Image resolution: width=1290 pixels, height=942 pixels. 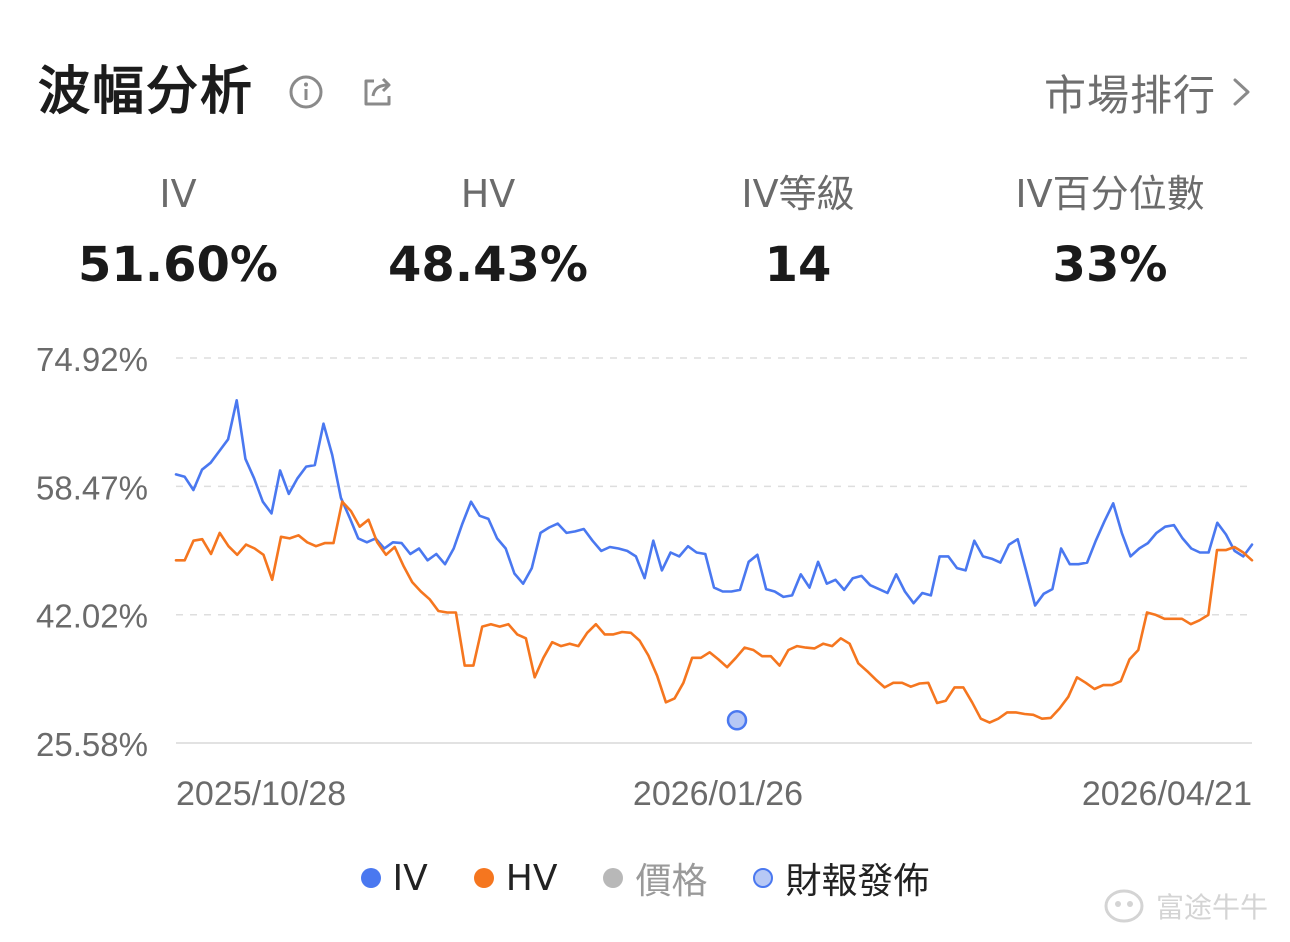 I want to click on market-ranking-link: 市場排行, so click(x=1149, y=92).